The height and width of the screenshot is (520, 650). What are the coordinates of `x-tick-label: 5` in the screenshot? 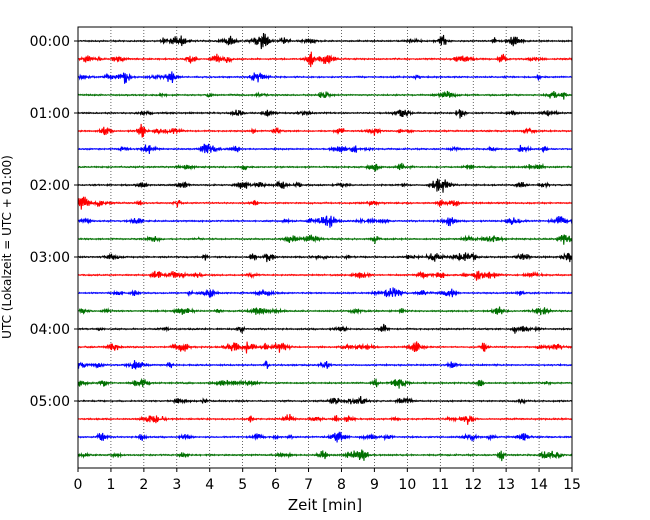 It's located at (242, 485).